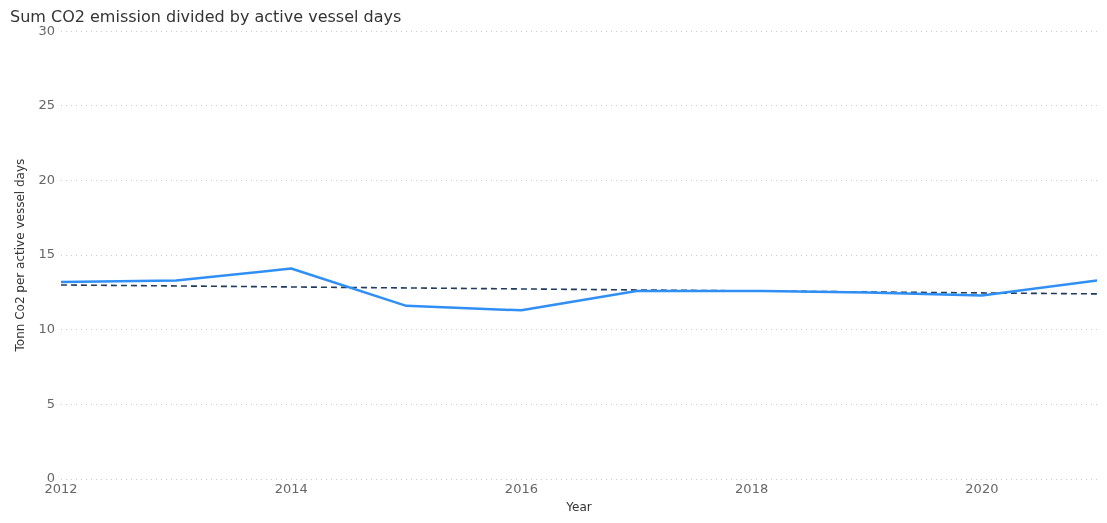 The image size is (1107, 523). What do you see at coordinates (20, 255) in the screenshot?
I see `y-axis-title: Tonn Co2 per active vessel days` at bounding box center [20, 255].